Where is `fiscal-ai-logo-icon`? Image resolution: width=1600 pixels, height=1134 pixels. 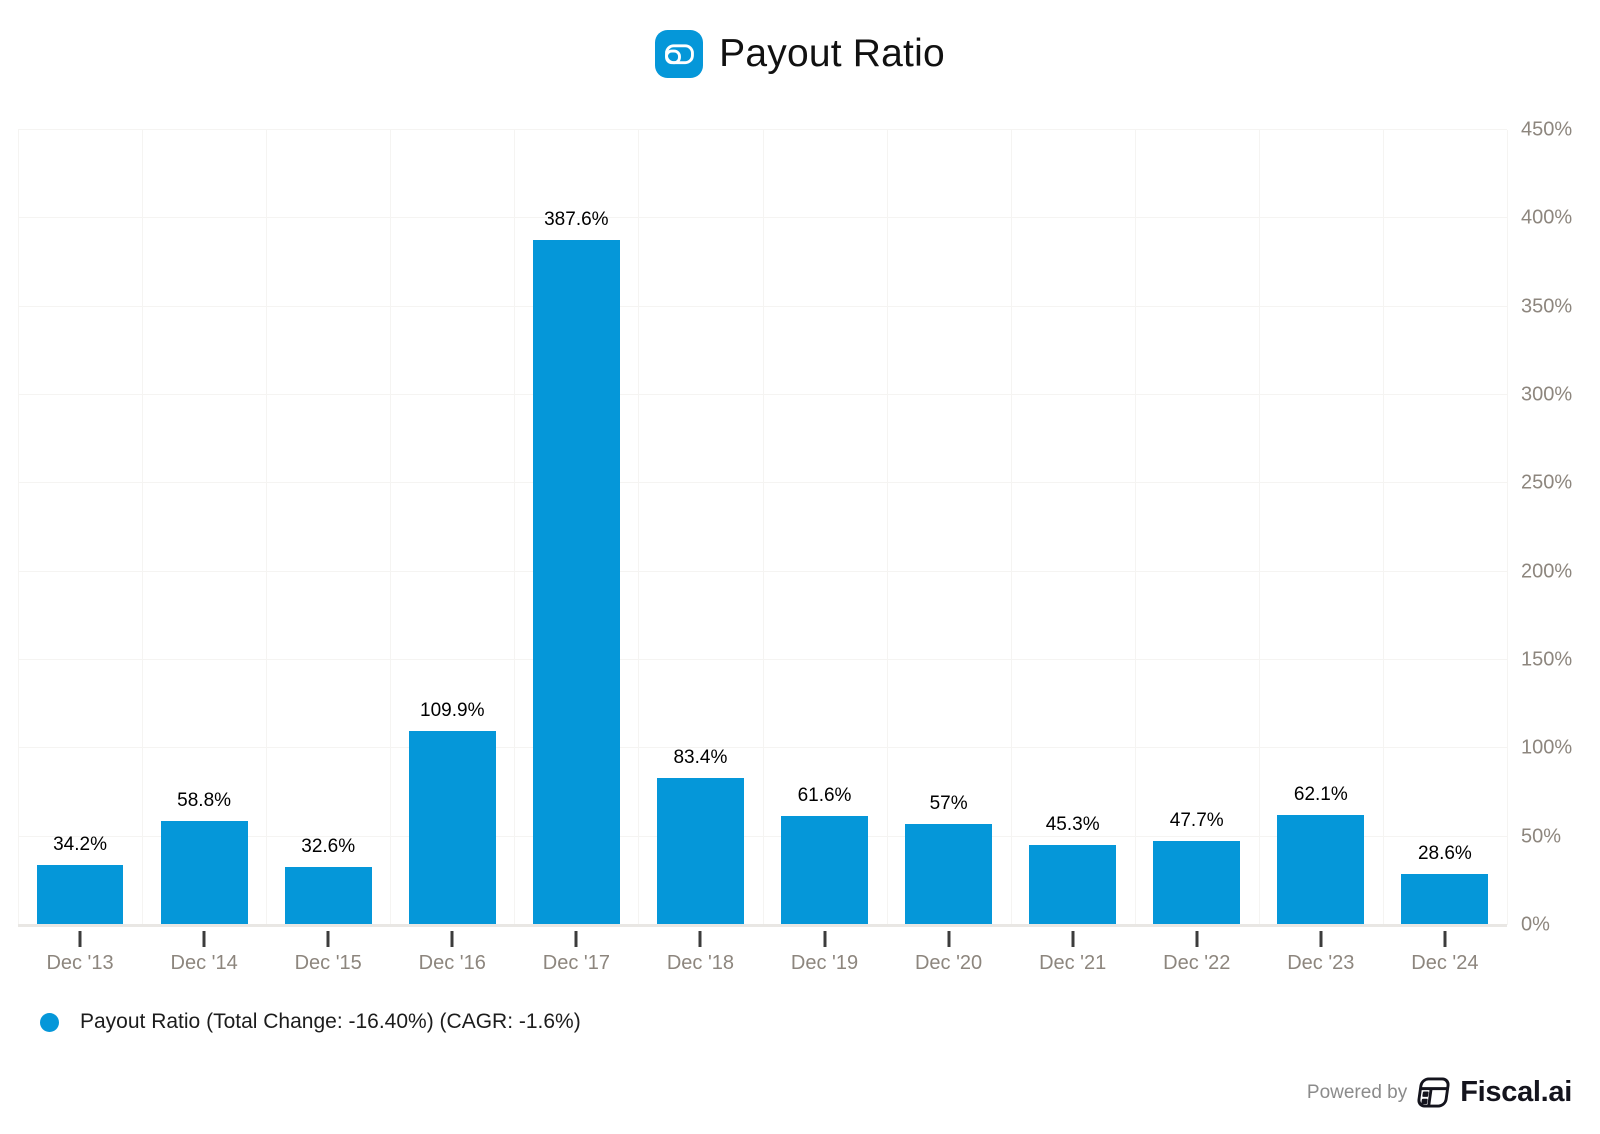
fiscal-ai-logo-icon is located at coordinates (1433, 1092).